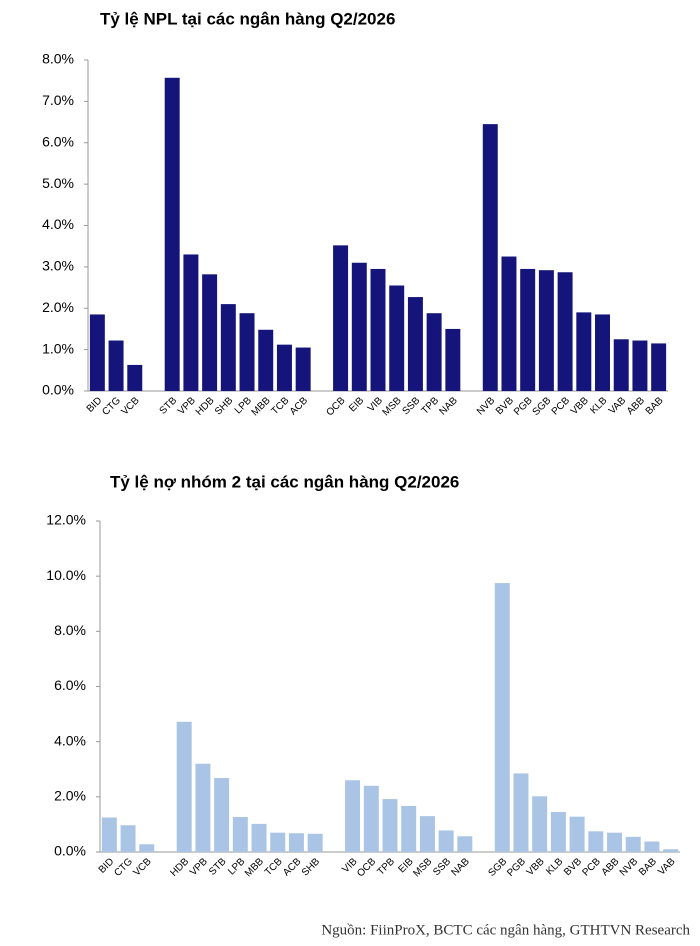 The height and width of the screenshot is (946, 700). What do you see at coordinates (66, 520) in the screenshot?
I see `y-tick-label: 12.0%` at bounding box center [66, 520].